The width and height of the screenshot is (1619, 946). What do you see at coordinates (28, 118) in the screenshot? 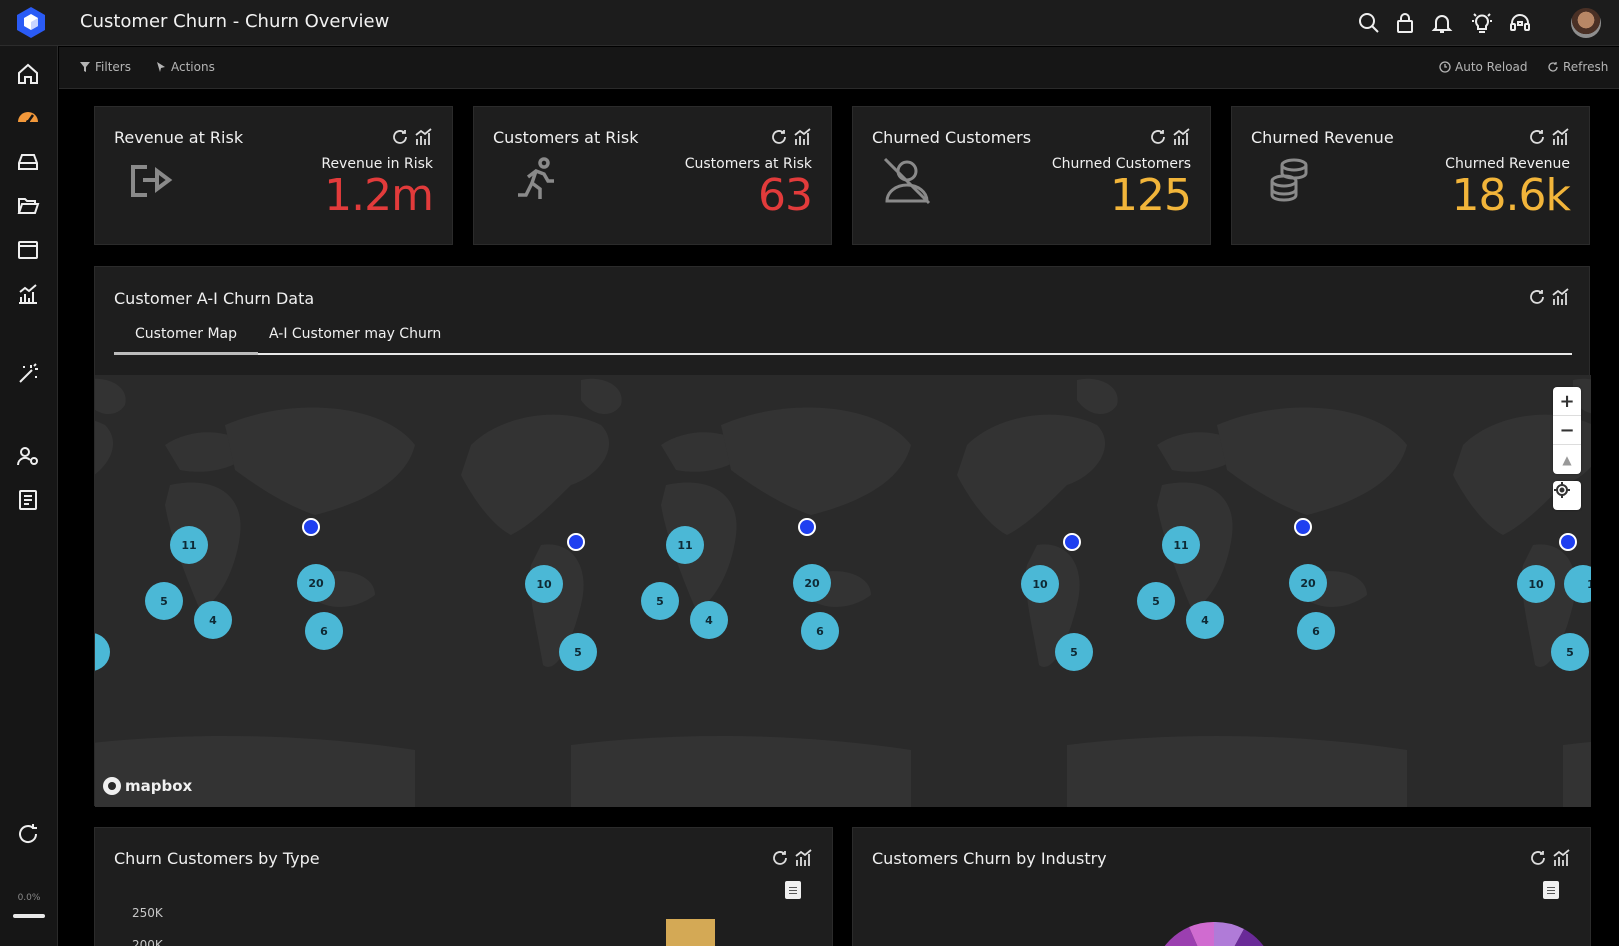
I see `dashboard-gauge-icon` at bounding box center [28, 118].